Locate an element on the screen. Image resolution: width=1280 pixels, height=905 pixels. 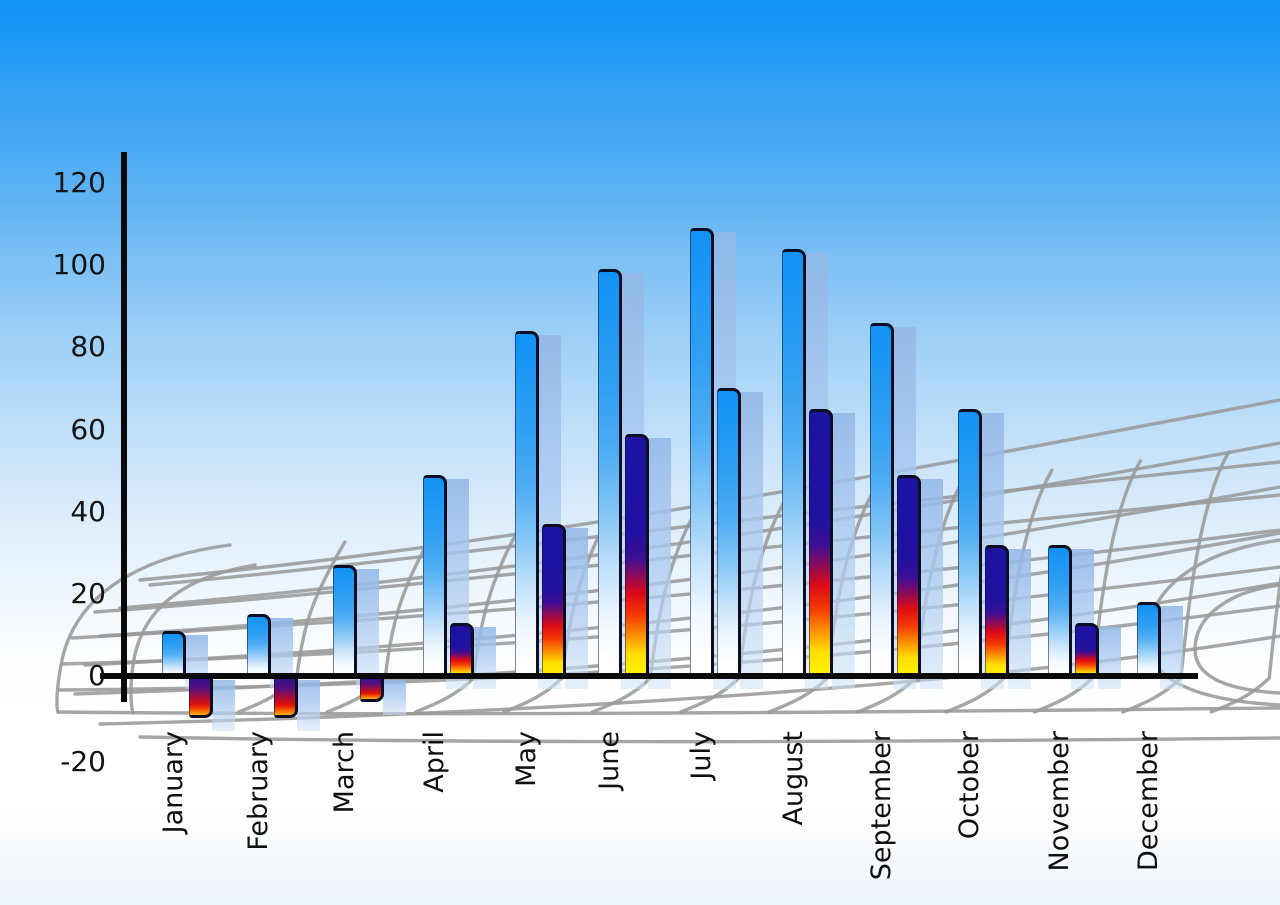
bar-july-secondary is located at coordinates (729, 533).